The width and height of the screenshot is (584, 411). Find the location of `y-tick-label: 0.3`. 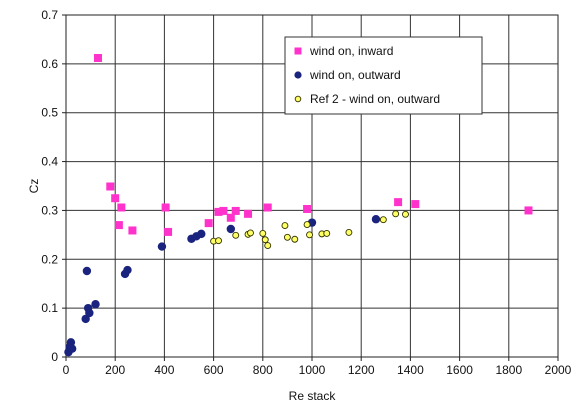

y-tick-label: 0.3 is located at coordinates (49, 210).